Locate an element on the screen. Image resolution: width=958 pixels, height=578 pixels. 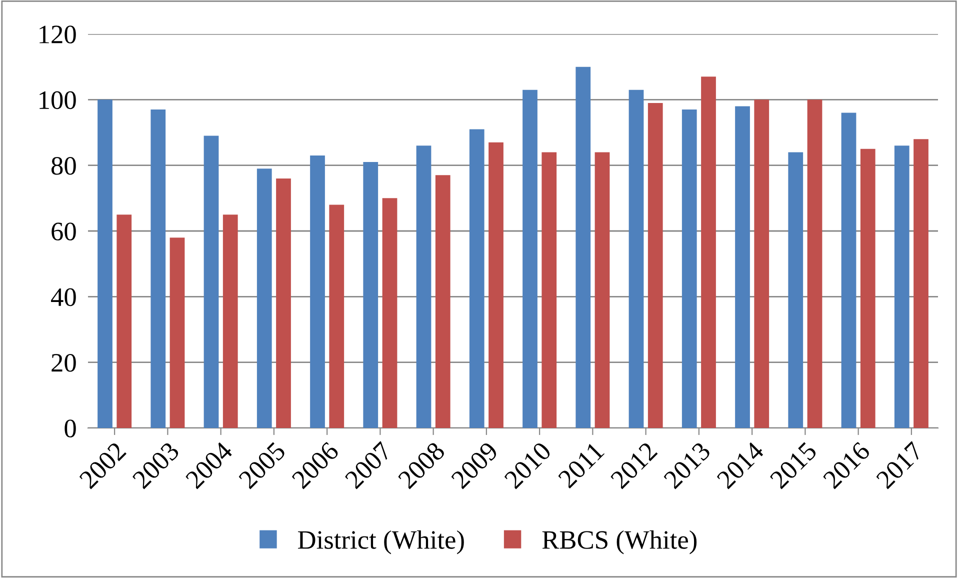
y-tick-label: 120 is located at coordinates (58, 35).